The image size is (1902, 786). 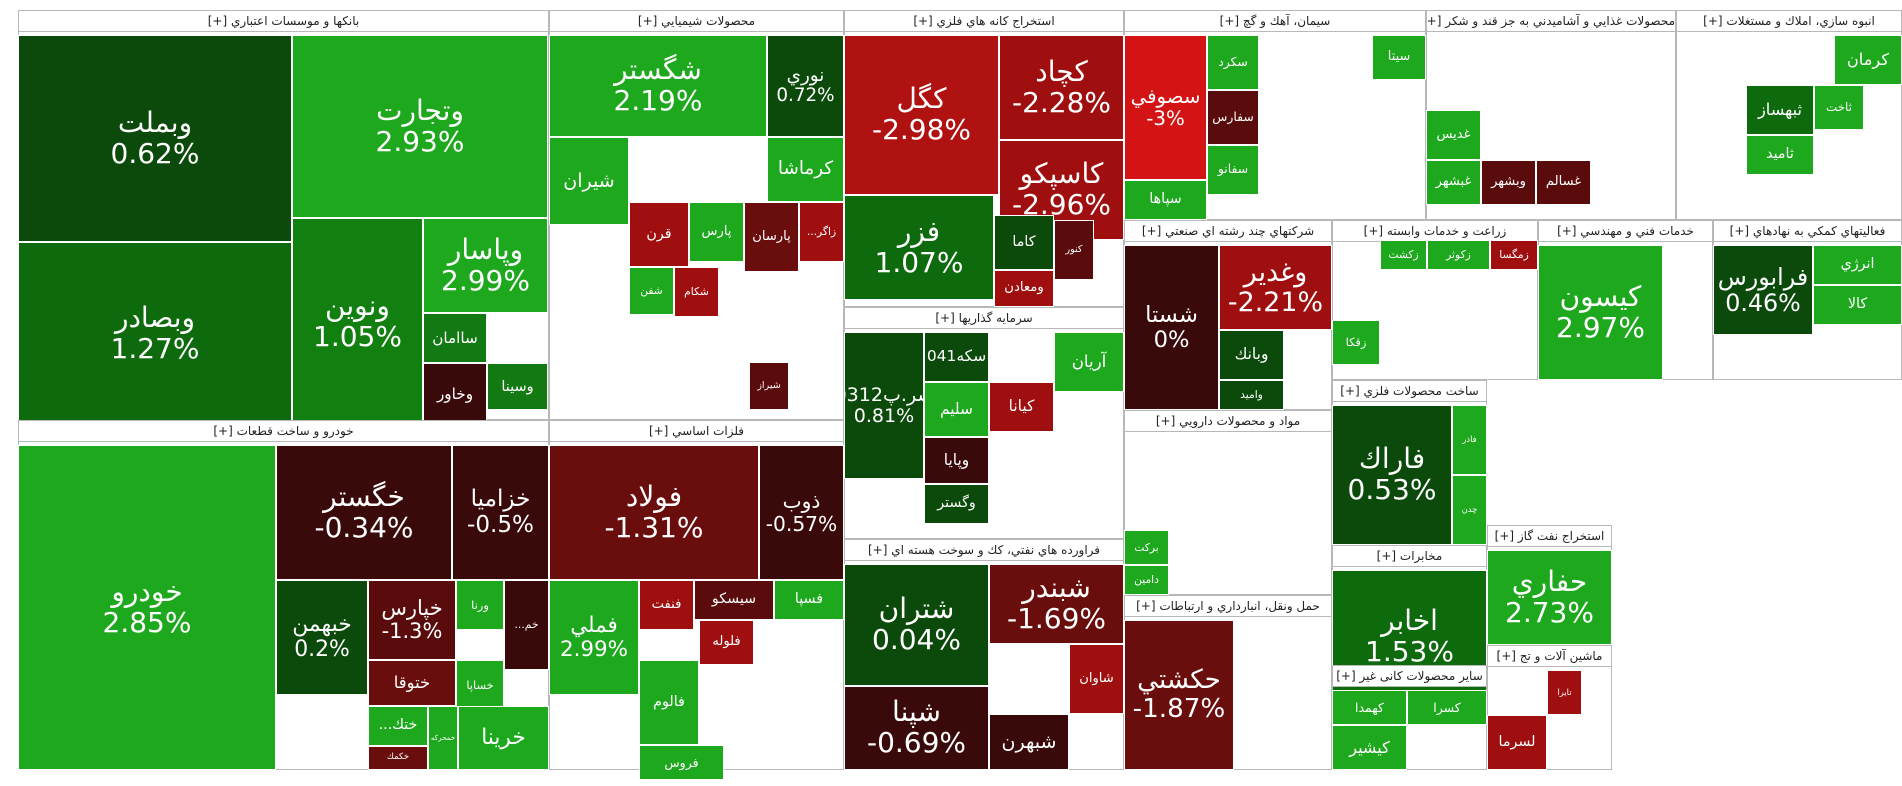 I want to click on stock-tile: شكام, so click(x=696, y=292).